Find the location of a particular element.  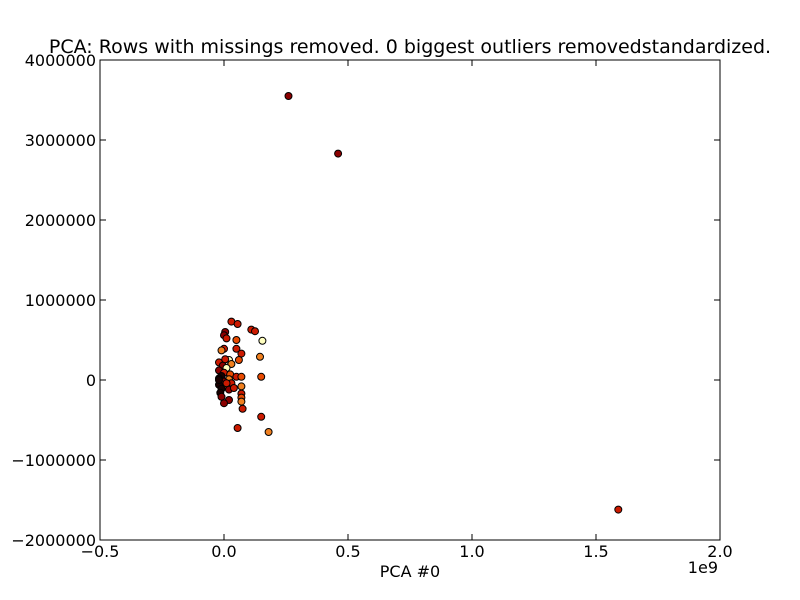

x-tick-label: 0.0 is located at coordinates (223, 551).